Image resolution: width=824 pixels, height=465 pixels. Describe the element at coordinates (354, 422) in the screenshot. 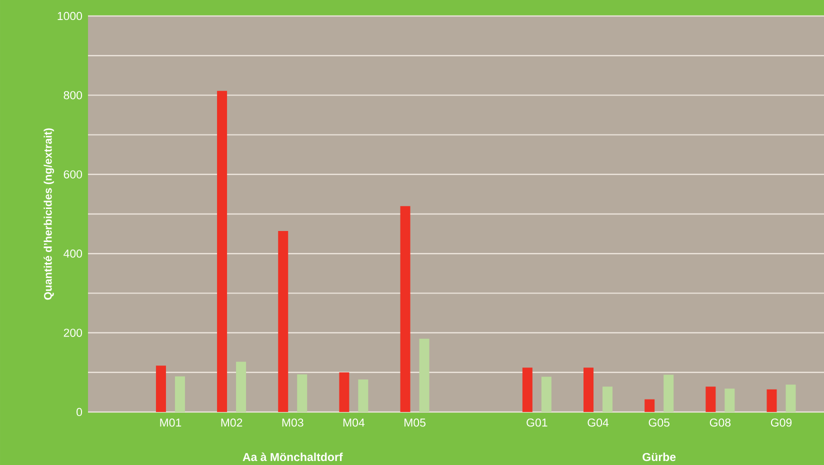

I see `x-tick-label: M04` at that location.